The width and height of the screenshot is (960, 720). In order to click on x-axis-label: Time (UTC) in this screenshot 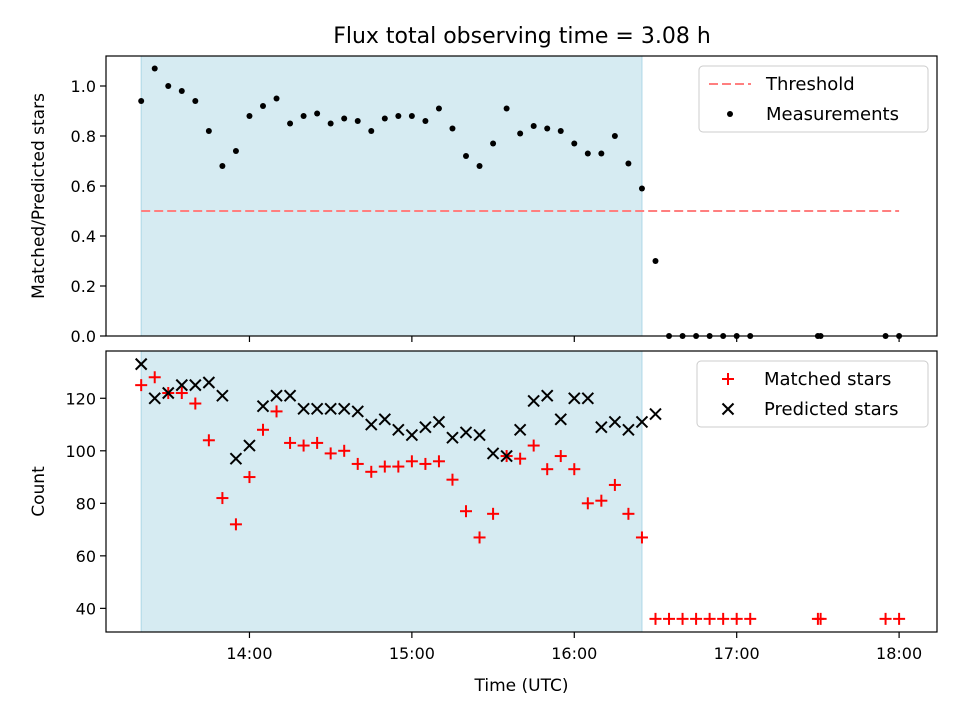, I will do `click(521, 686)`.